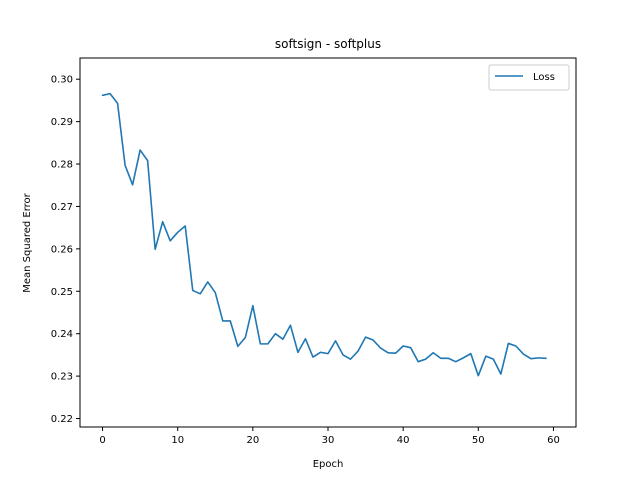 This screenshot has width=640, height=480. I want to click on y-tick-label: 0.24, so click(62, 334).